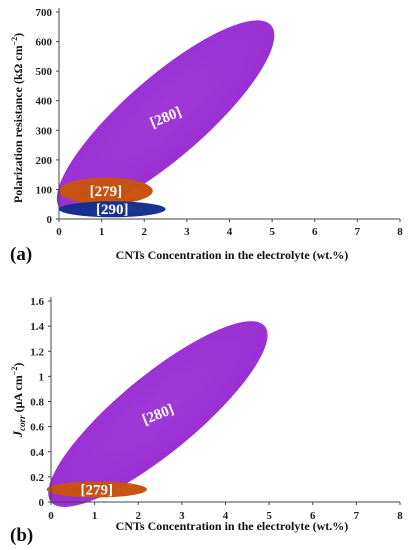  What do you see at coordinates (95, 516) in the screenshot?
I see `chart-b-xtick-label: 1` at bounding box center [95, 516].